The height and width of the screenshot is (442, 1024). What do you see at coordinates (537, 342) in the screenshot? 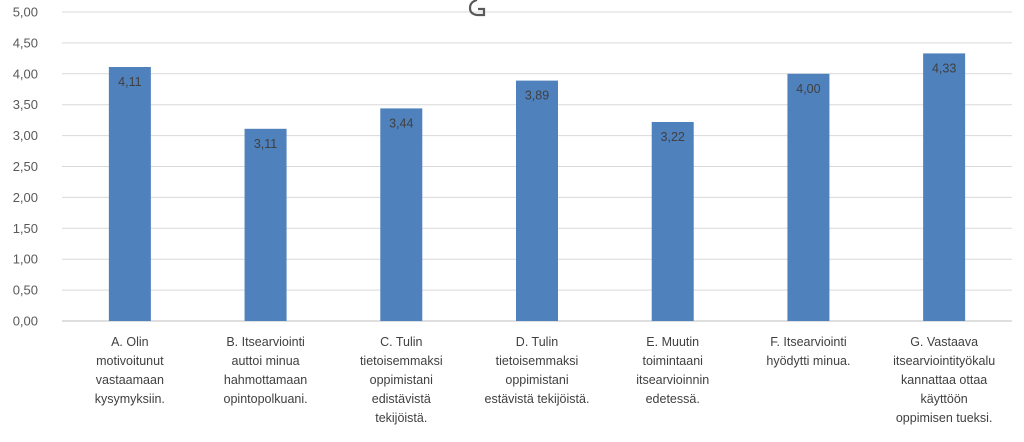
I see `category-label: D. Tulin` at bounding box center [537, 342].